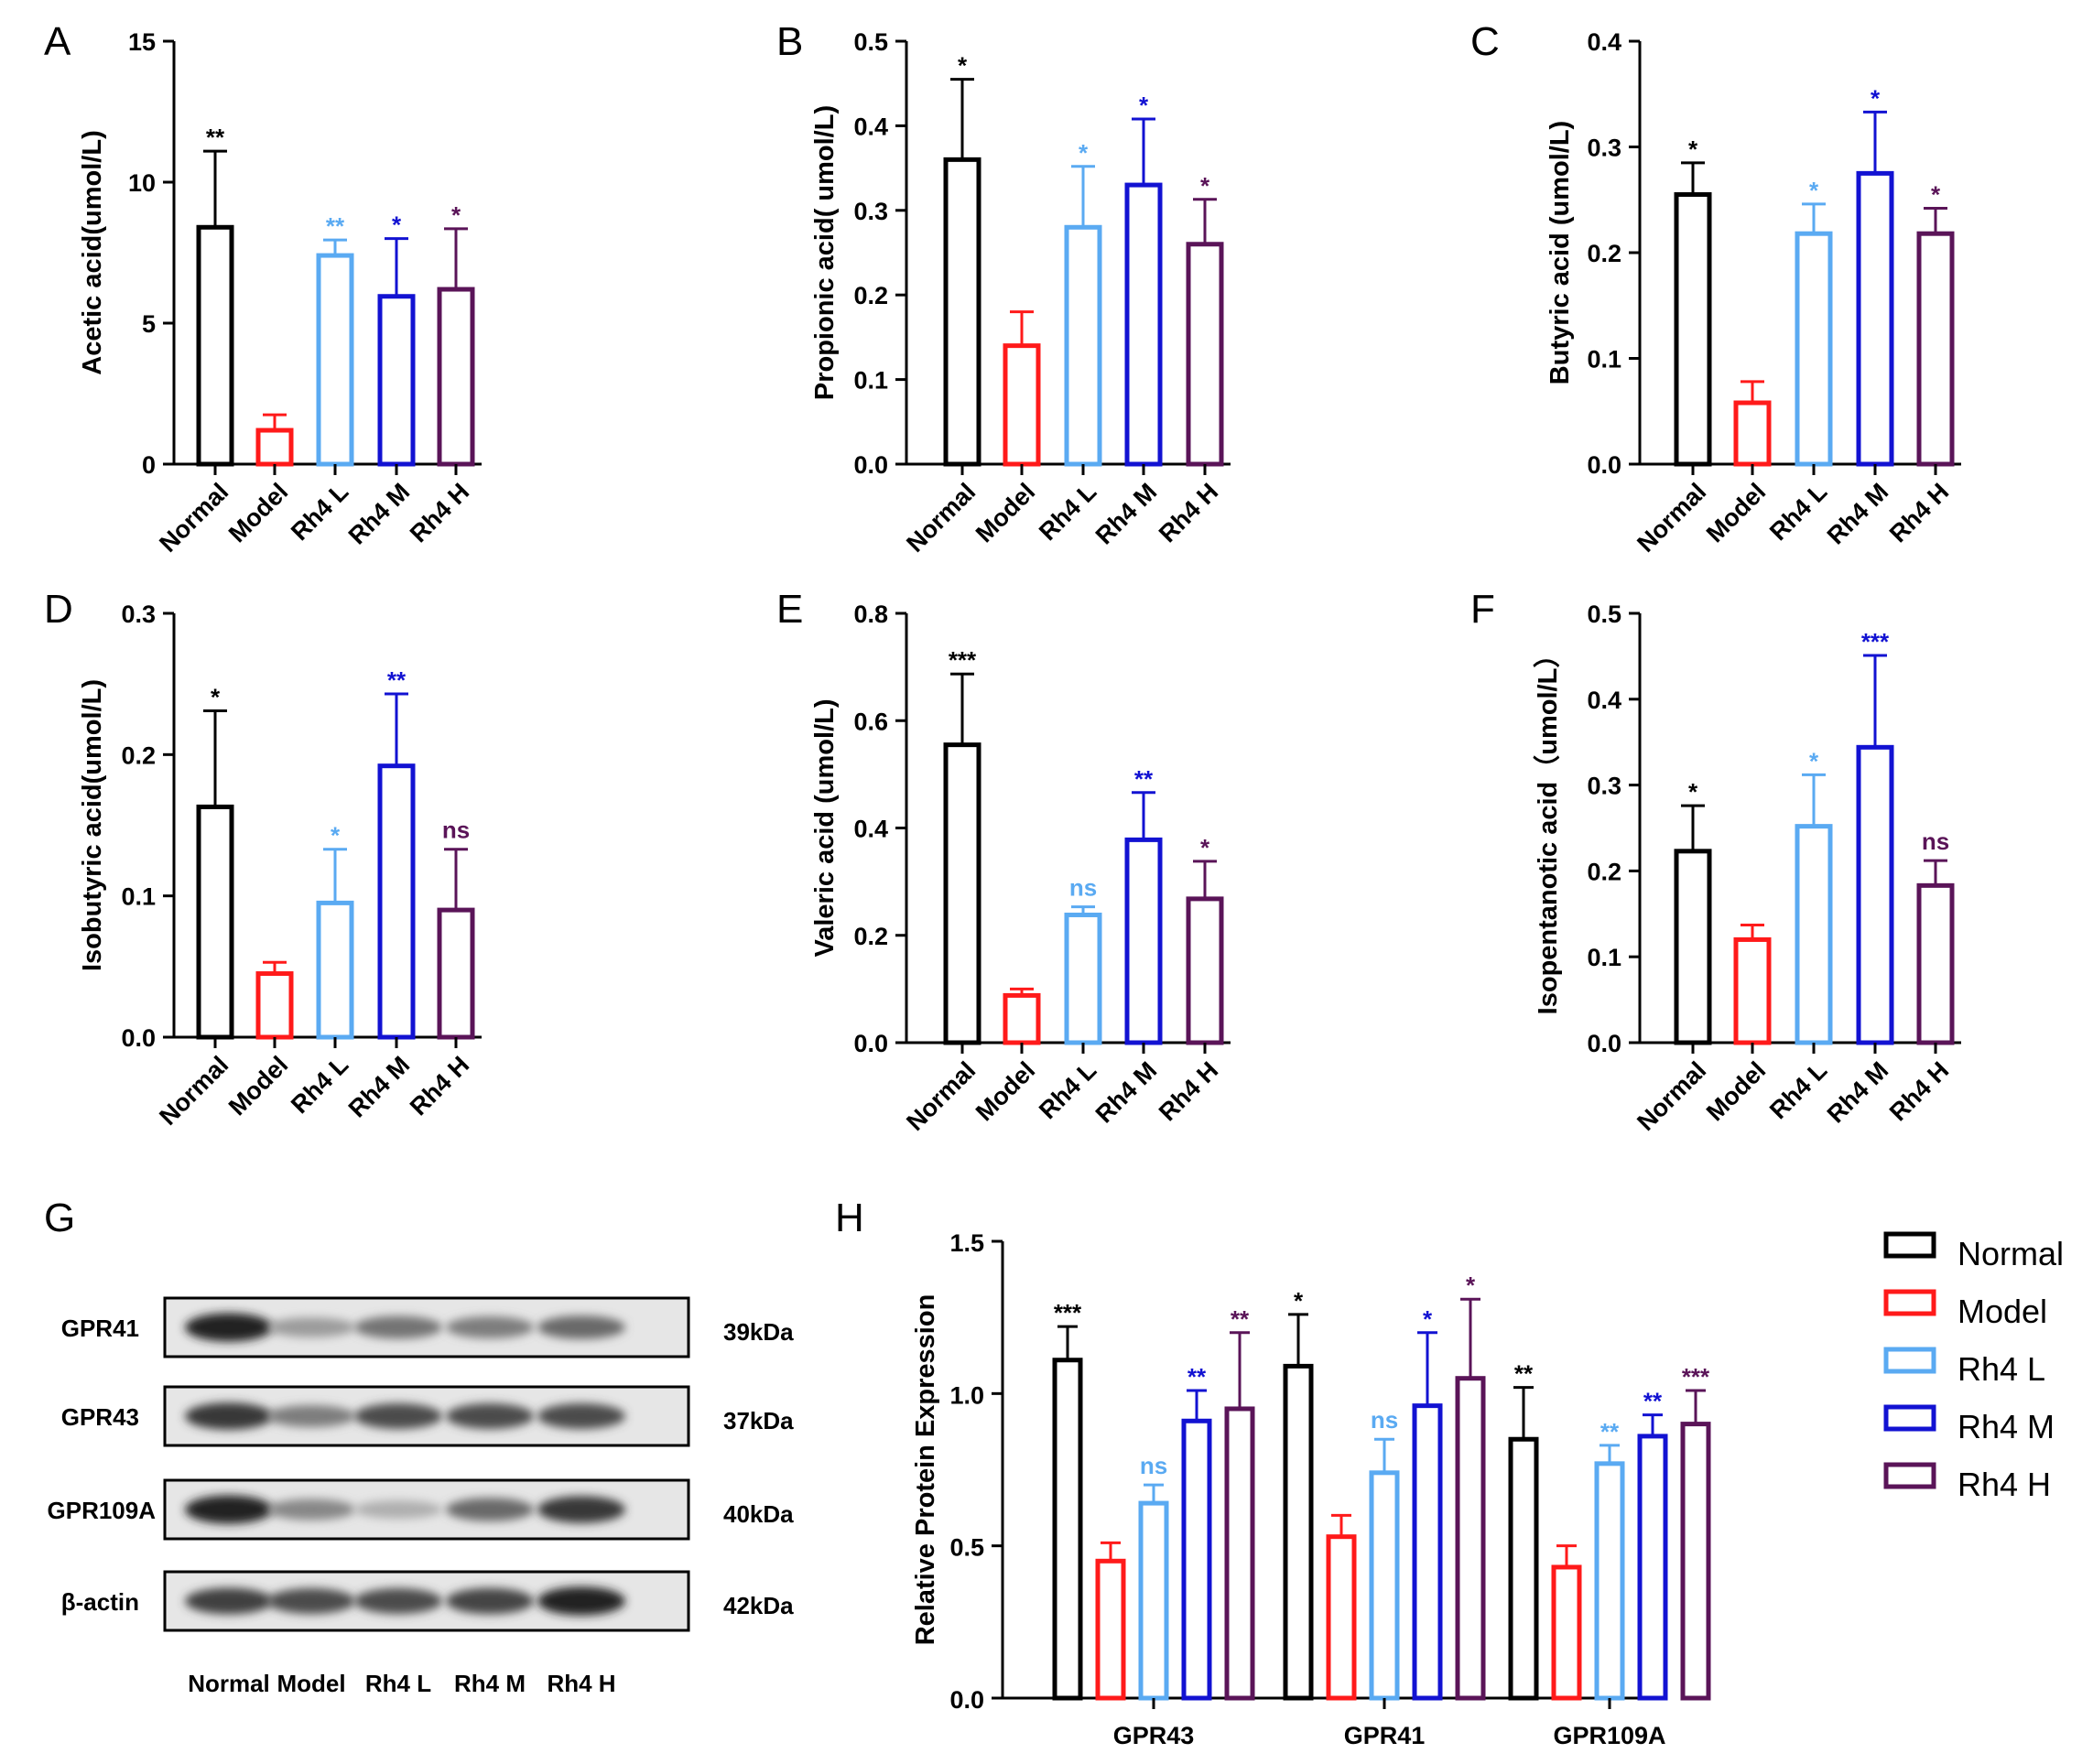 This screenshot has height=1764, width=2093. I want to click on y-axis-label: Propionic acid( umol/L), so click(825, 252).